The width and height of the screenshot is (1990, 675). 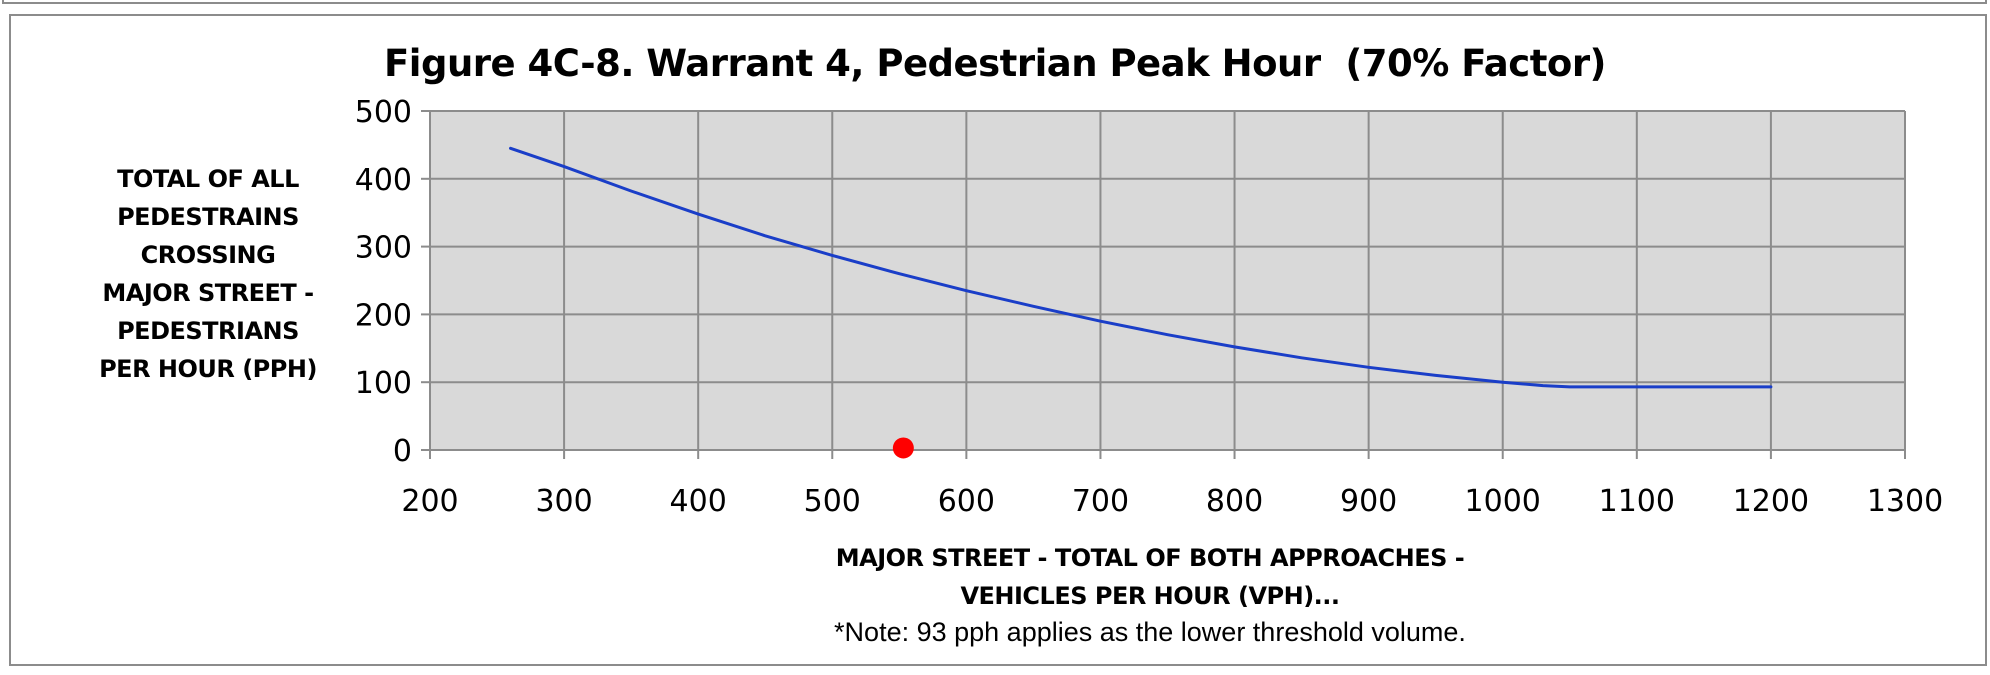 What do you see at coordinates (208, 293) in the screenshot?
I see `y-axis-label-line: MAJOR STREET -` at bounding box center [208, 293].